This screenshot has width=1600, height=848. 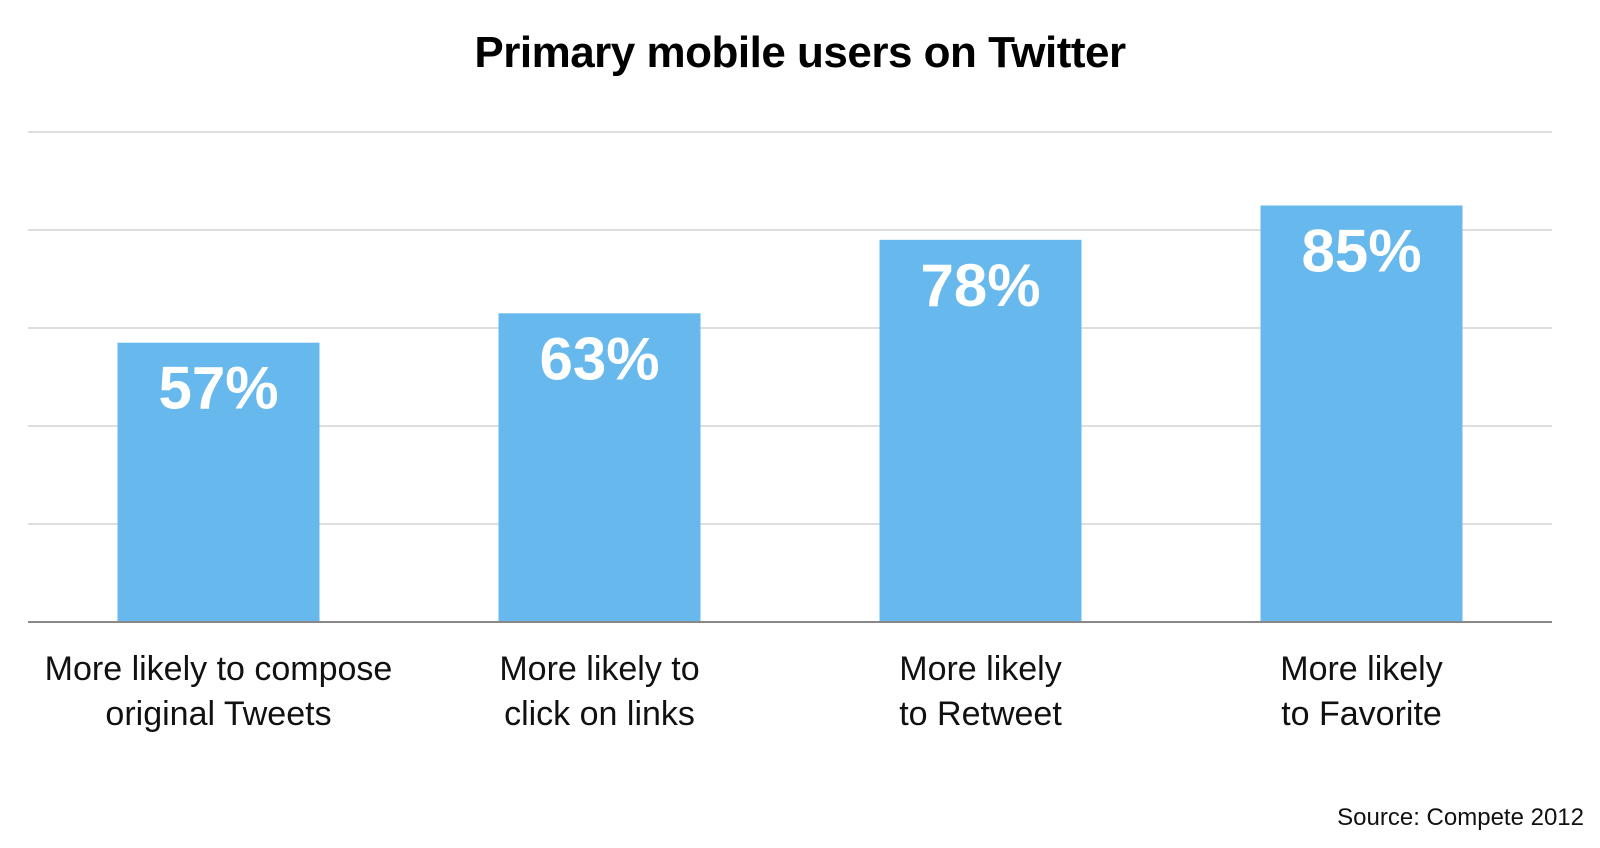 I want to click on category-label: click on links, so click(x=599, y=714).